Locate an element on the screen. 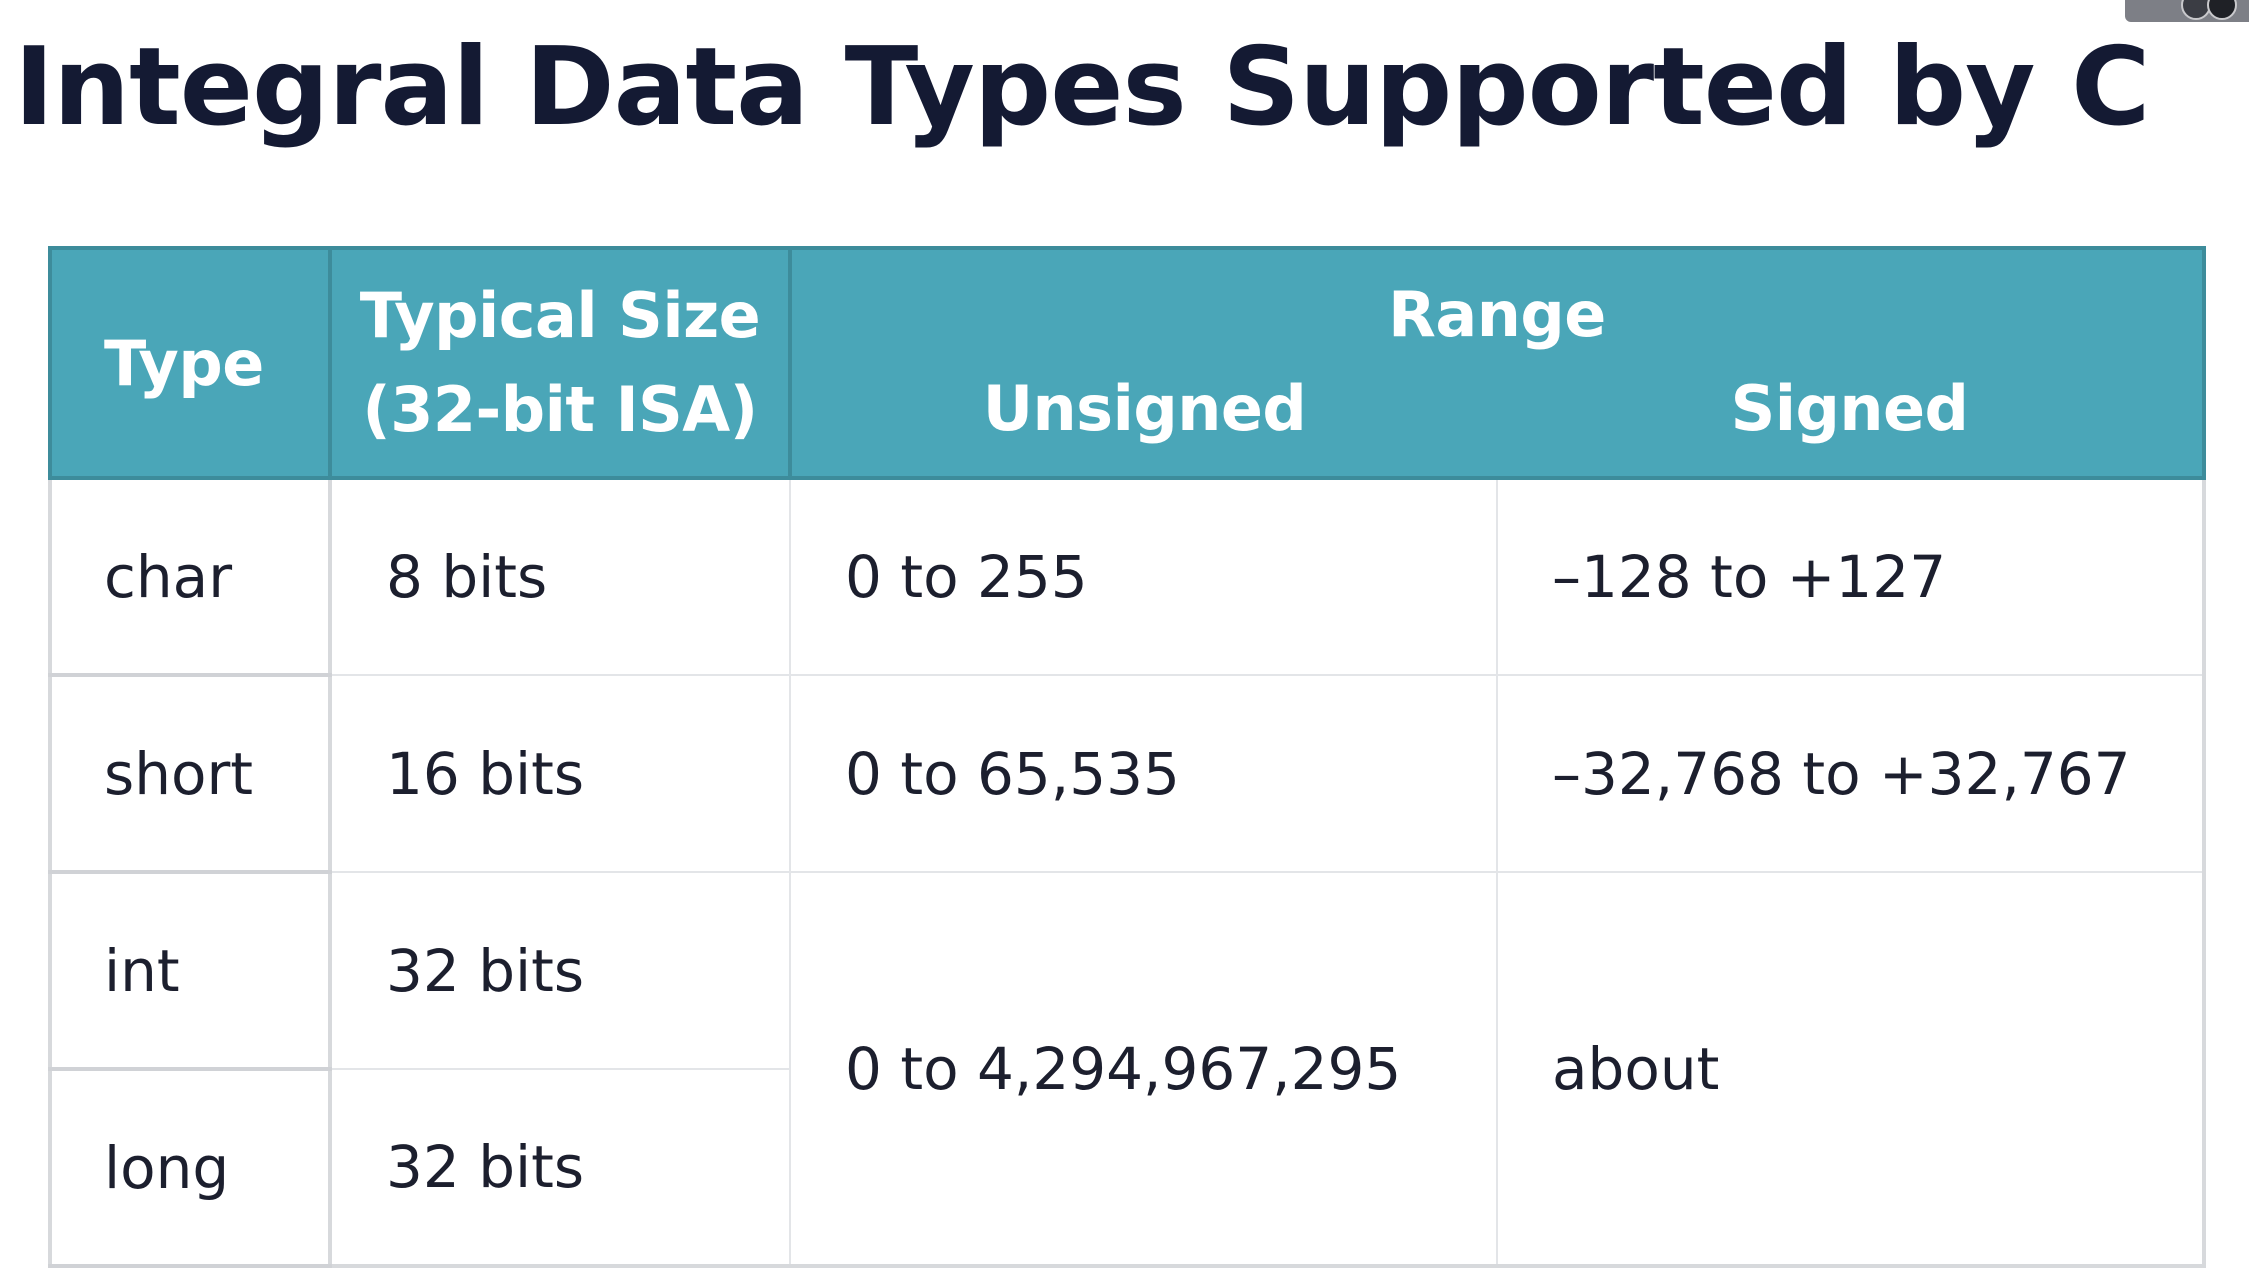  cell-signed-range: –32,768 to +32,767 is located at coordinates (1850, 773).